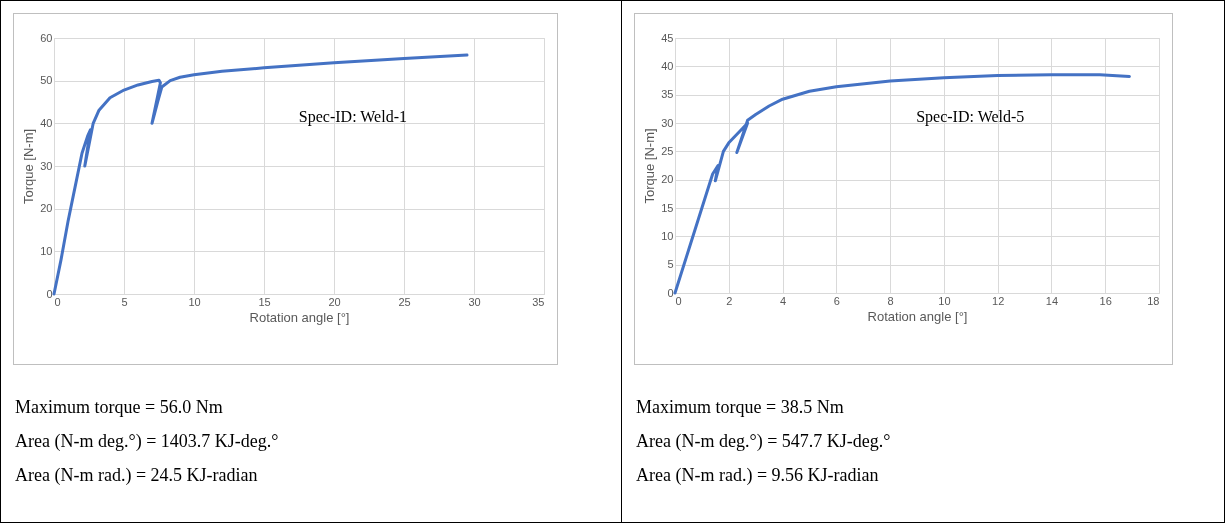 The width and height of the screenshot is (1225, 523). What do you see at coordinates (264, 301) in the screenshot?
I see `x-tick-label: 15` at bounding box center [264, 301].